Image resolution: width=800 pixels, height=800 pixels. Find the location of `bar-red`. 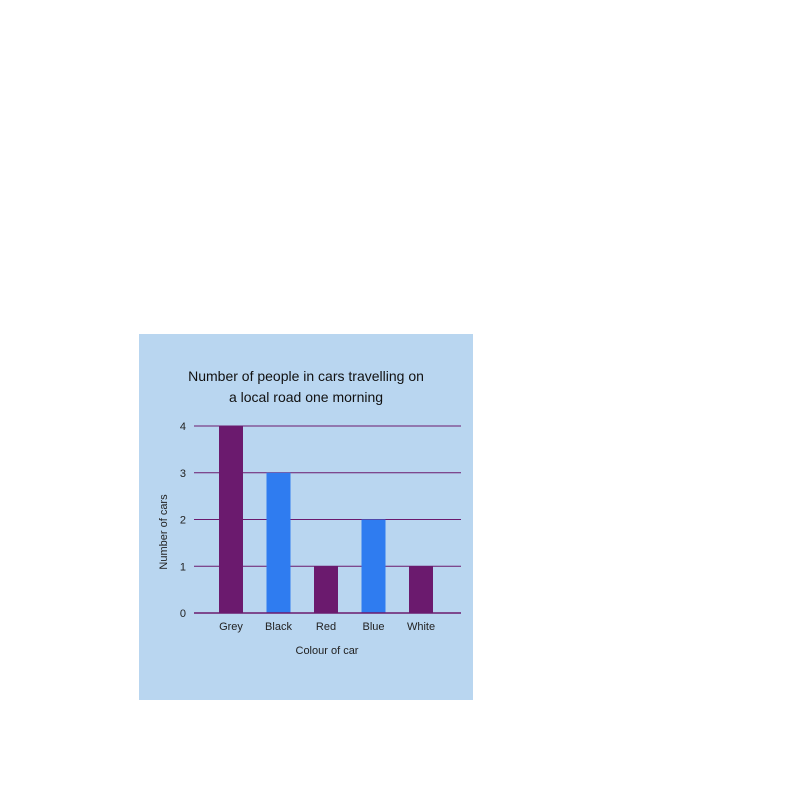

bar-red is located at coordinates (326, 589).